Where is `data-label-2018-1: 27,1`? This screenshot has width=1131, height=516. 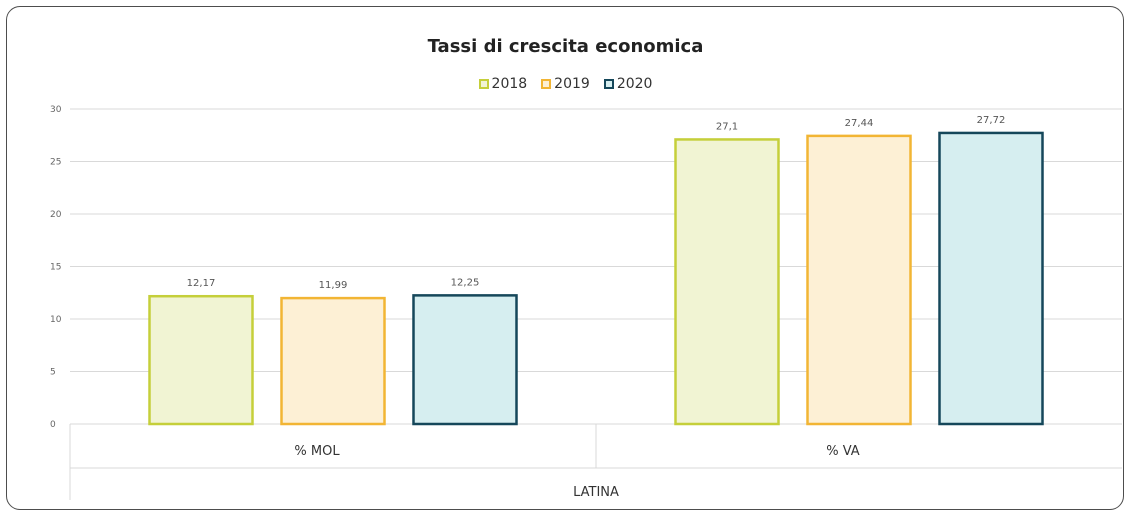
data-label-2018-1: 27,1 is located at coordinates (727, 126).